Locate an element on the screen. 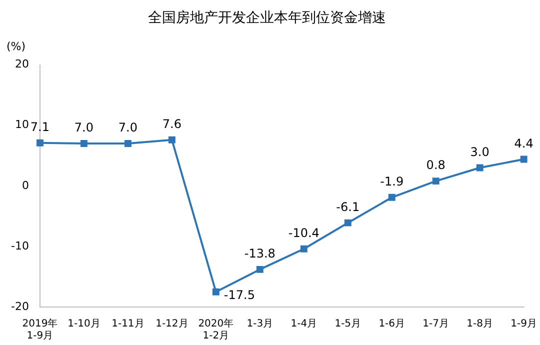  data-label: -6.1 is located at coordinates (348, 207).